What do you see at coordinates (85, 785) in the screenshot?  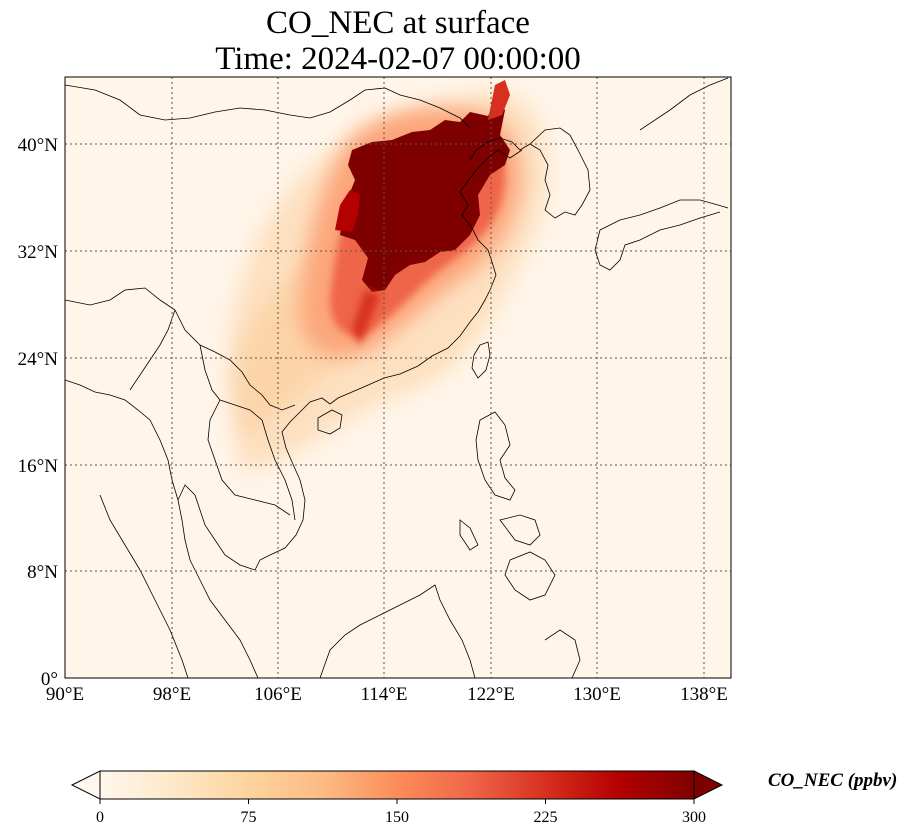 I see `colorbar-min-extend` at bounding box center [85, 785].